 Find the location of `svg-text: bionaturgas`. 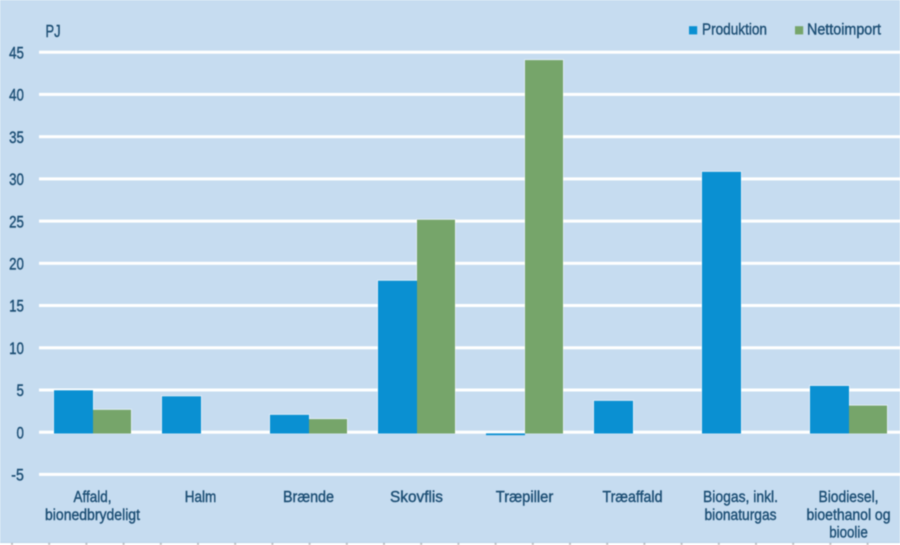

svg-text: bionaturgas is located at coordinates (741, 515).